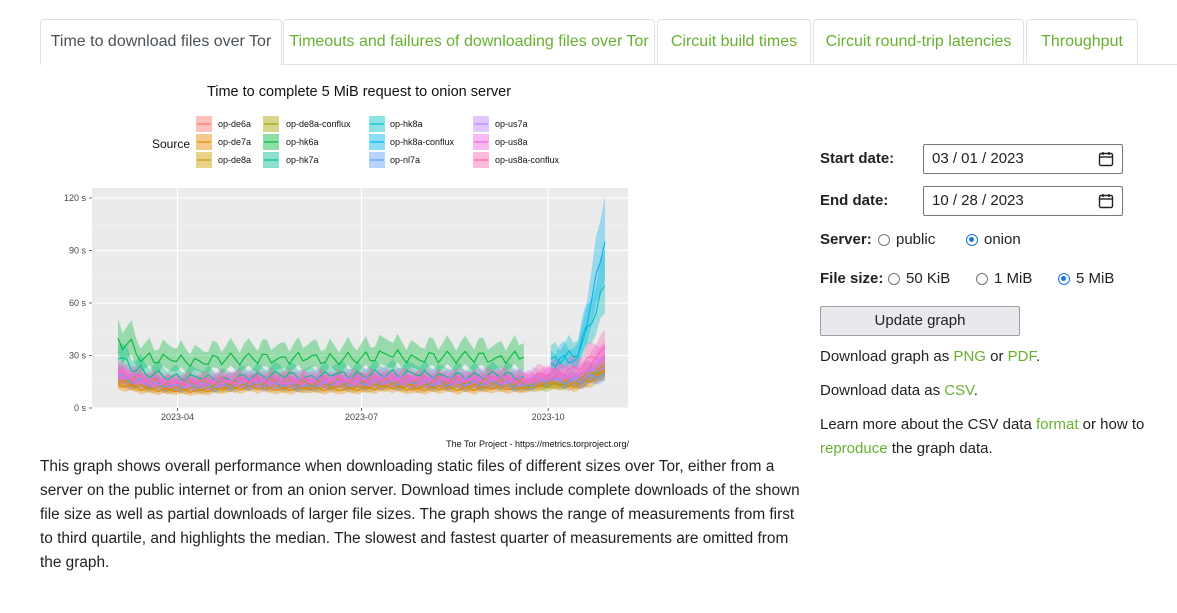 This screenshot has width=1177, height=613. Describe the element at coordinates (511, 124) in the screenshot. I see `legend-label: op-us7a` at that location.